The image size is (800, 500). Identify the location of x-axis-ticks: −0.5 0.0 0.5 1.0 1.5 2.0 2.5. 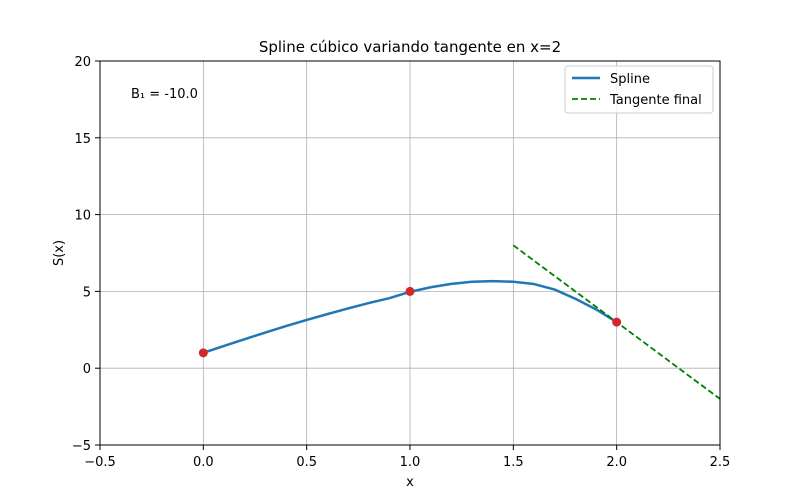
(407, 457).